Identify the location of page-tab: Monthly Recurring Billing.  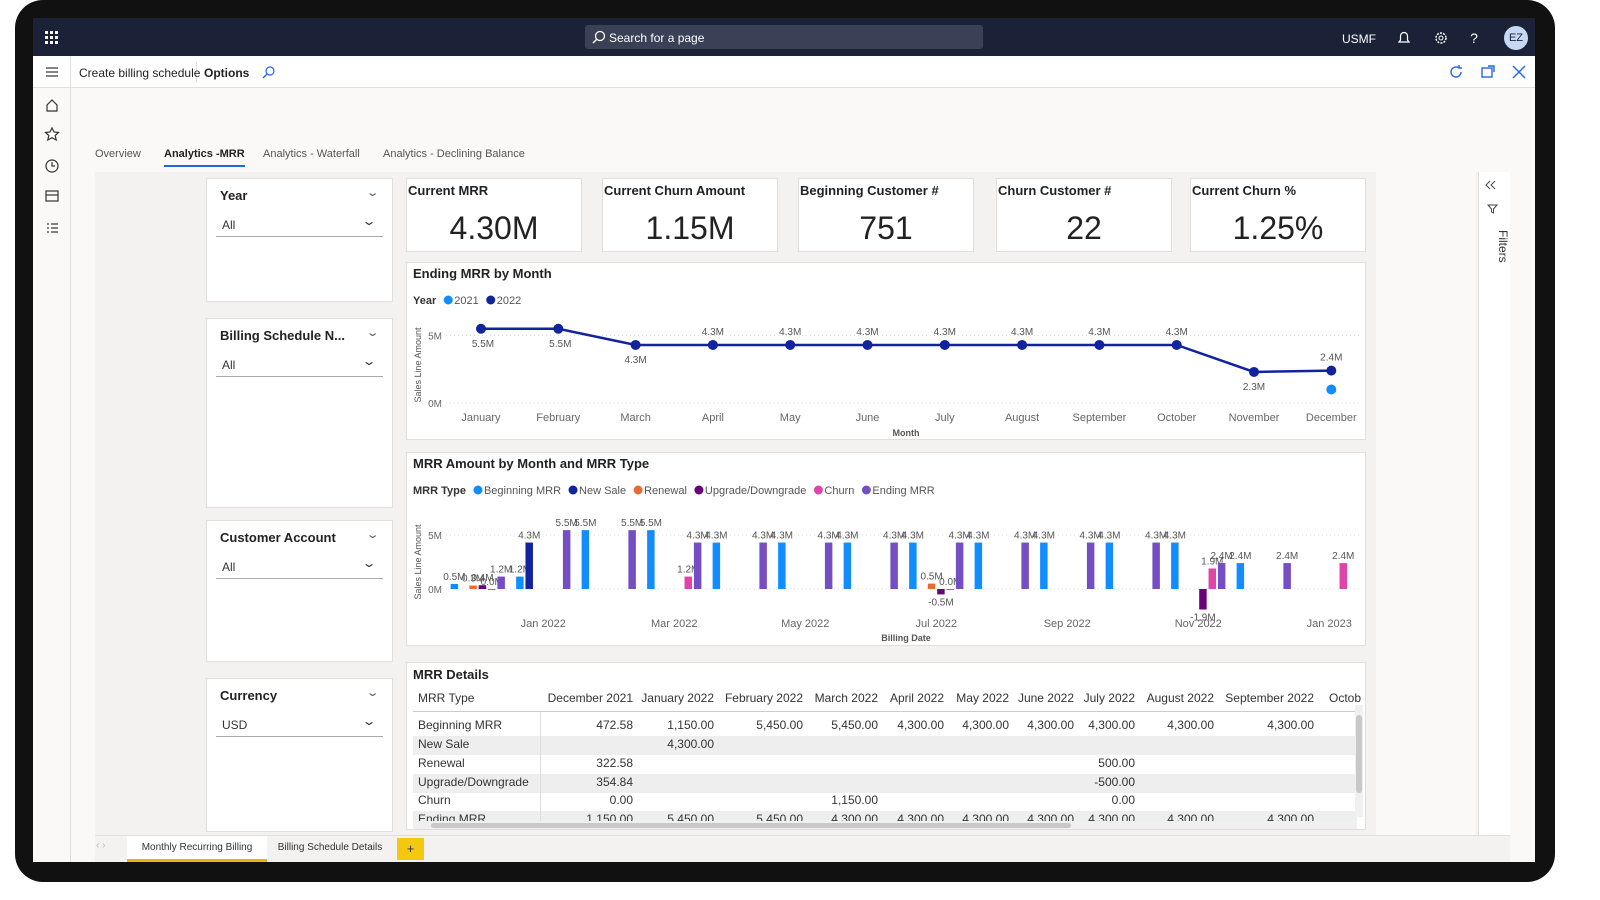
(197, 849).